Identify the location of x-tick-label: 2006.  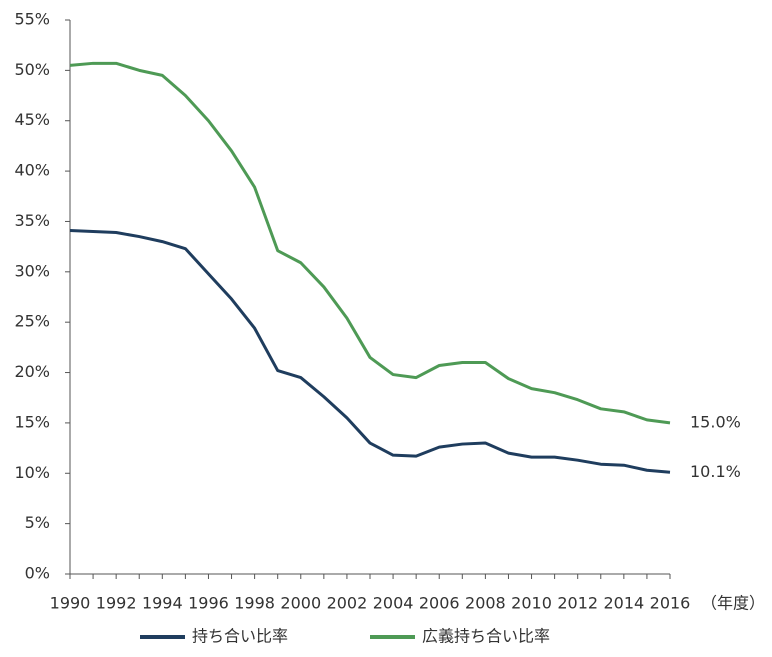
(439, 603).